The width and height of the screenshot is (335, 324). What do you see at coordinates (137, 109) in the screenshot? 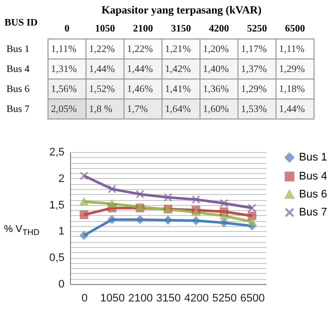
I see `data-label: 1,7%` at bounding box center [137, 109].